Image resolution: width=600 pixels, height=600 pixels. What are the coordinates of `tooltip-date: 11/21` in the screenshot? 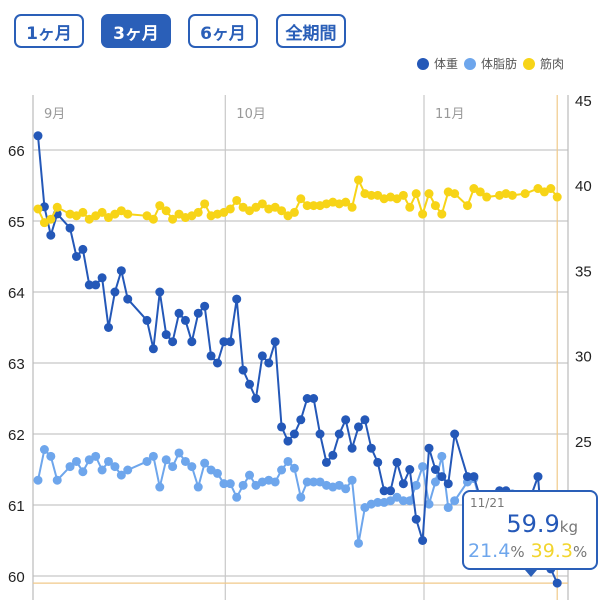 It's located at (487, 503).